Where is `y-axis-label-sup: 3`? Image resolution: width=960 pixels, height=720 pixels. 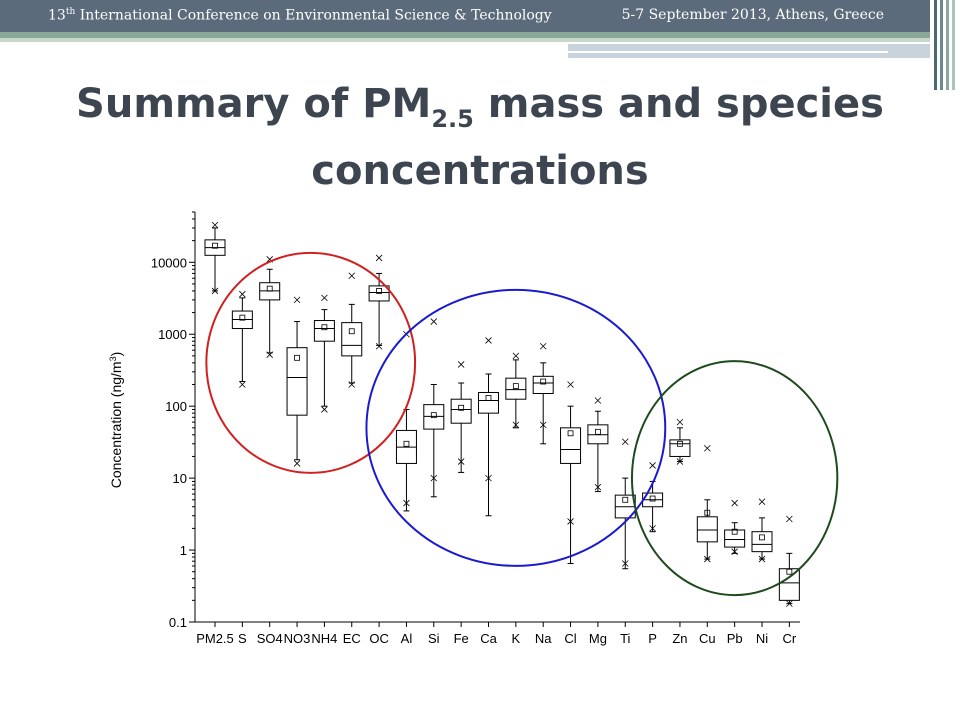
y-axis-label-sup: 3 is located at coordinates (113, 358).